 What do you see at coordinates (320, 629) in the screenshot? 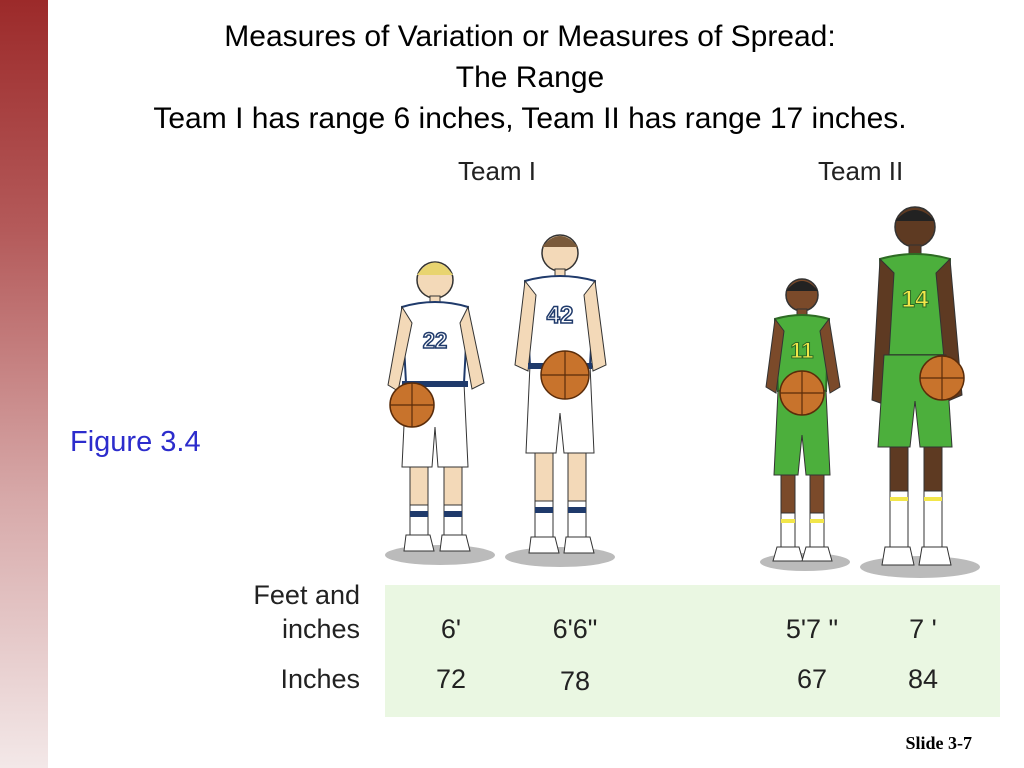
I see `feet-label-line-2: inches` at bounding box center [320, 629].